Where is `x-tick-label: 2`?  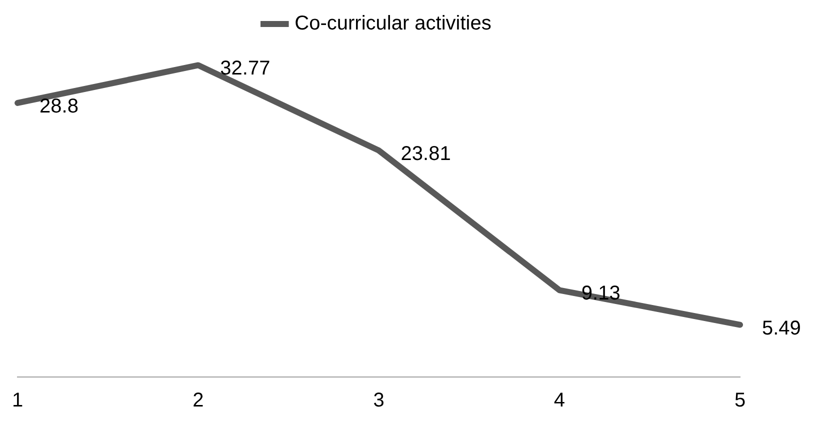
x-tick-label: 2 is located at coordinates (198, 401).